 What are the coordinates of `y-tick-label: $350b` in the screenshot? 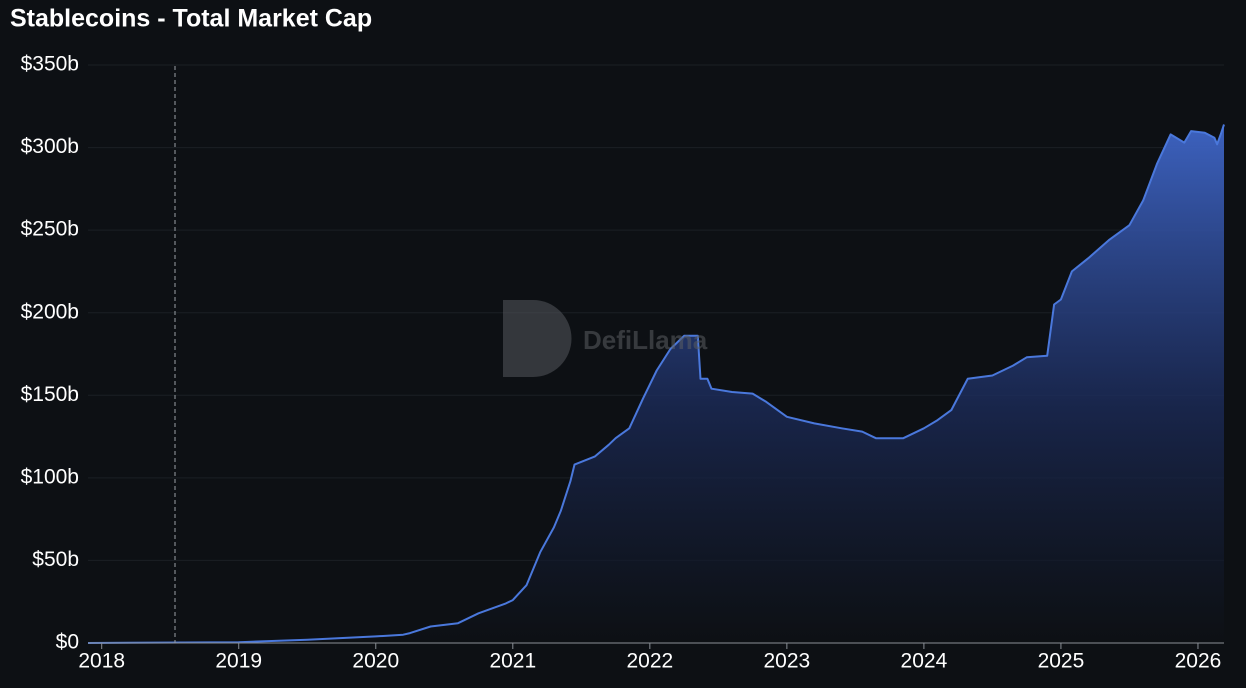 It's located at (50, 64).